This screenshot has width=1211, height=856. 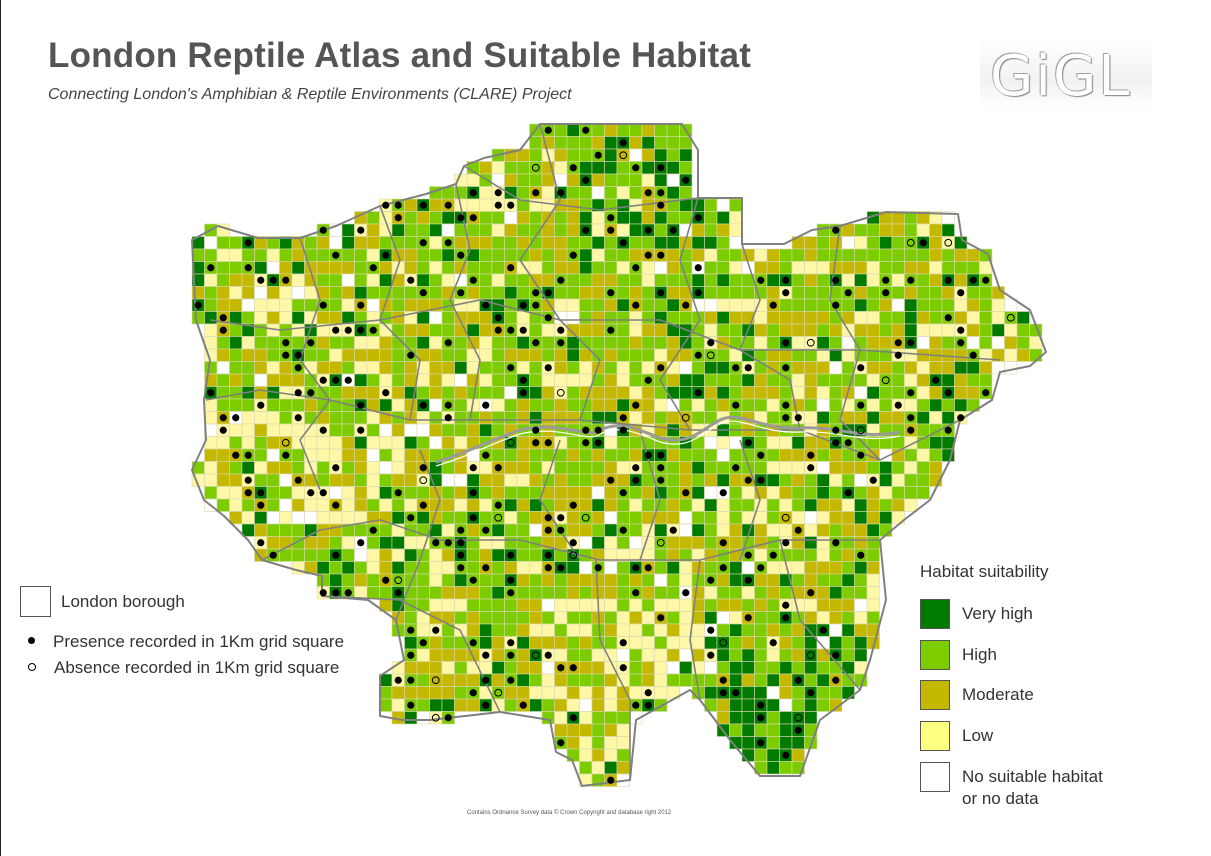 I want to click on borough-boundary, so click(x=570, y=540).